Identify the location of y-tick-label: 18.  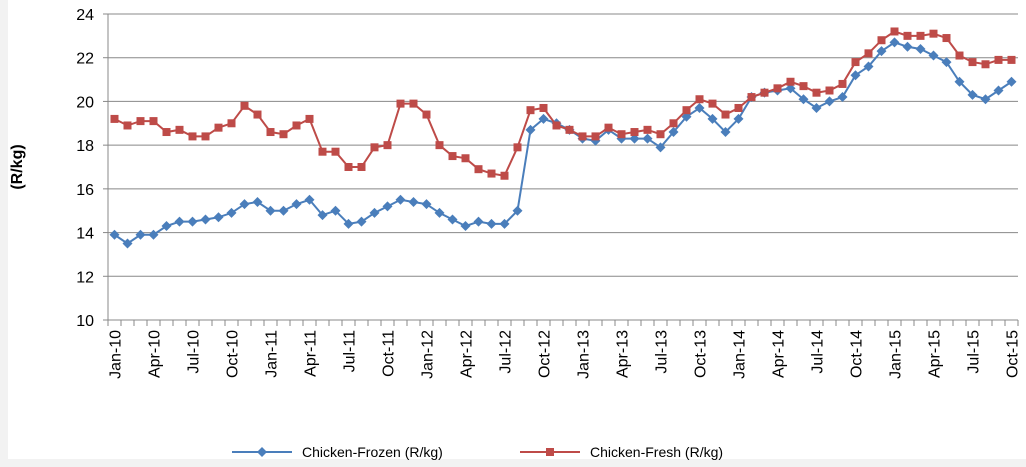
(85, 146).